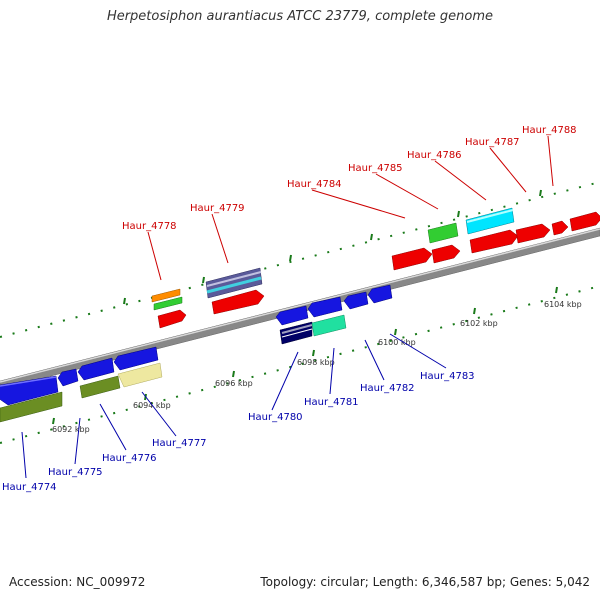  I want to click on gene-label: Haur_4775, so click(75, 472).